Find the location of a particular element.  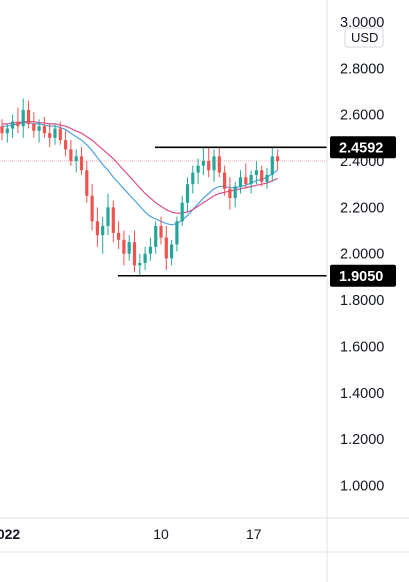

price-level-label: 2.4592 is located at coordinates (363, 147).